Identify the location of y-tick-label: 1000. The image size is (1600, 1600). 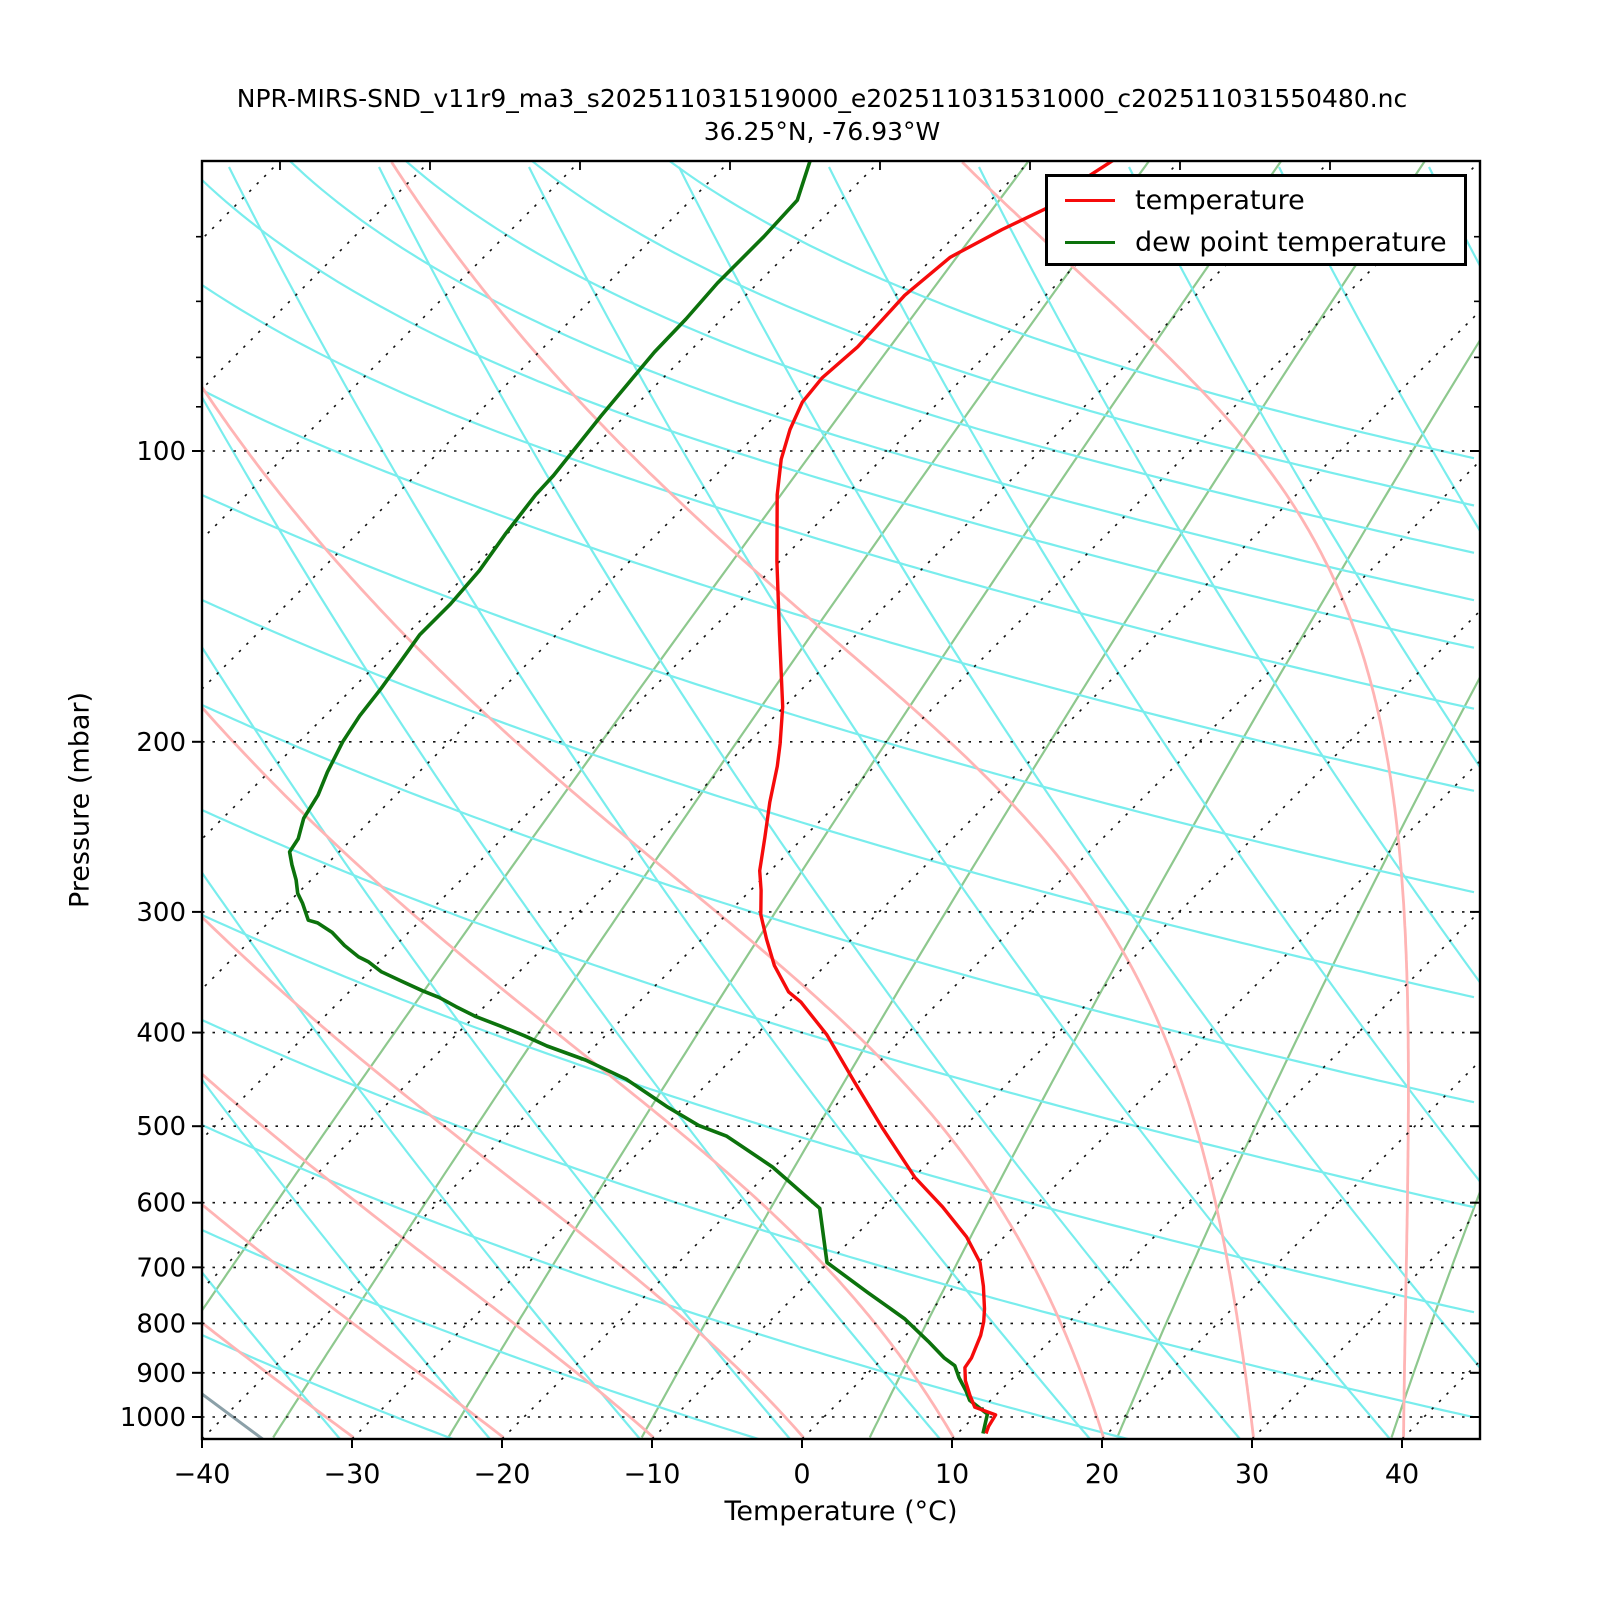
(153, 1418).